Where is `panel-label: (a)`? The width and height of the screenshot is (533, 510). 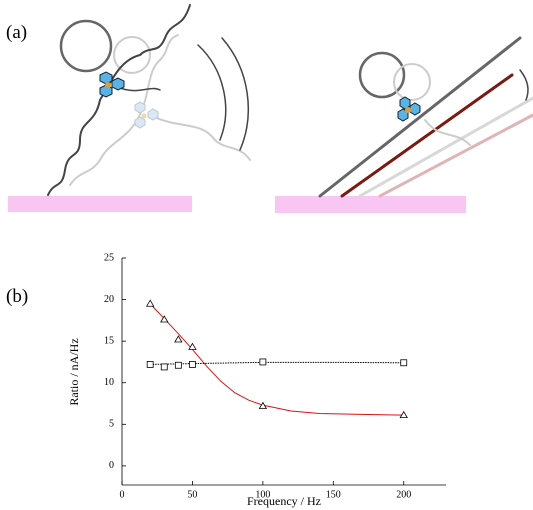 panel-label: (a) is located at coordinates (16, 32).